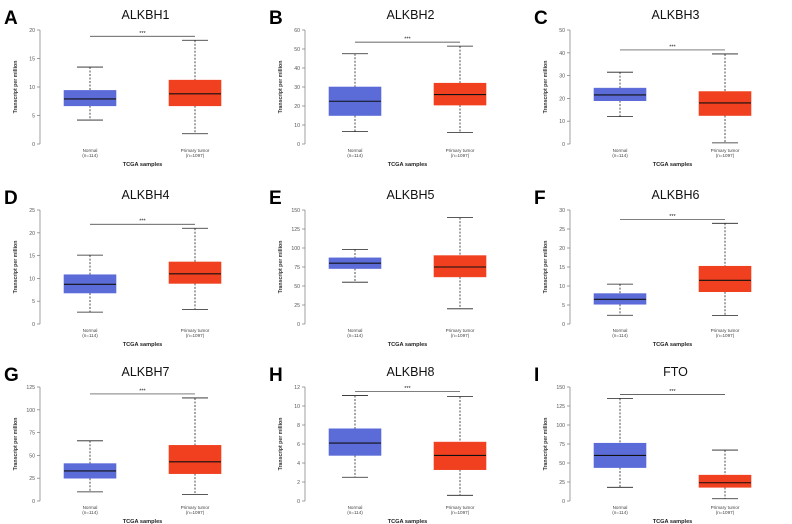 The image size is (792, 524). Describe the element at coordinates (675, 372) in the screenshot. I see `chart-title: FTO` at that location.